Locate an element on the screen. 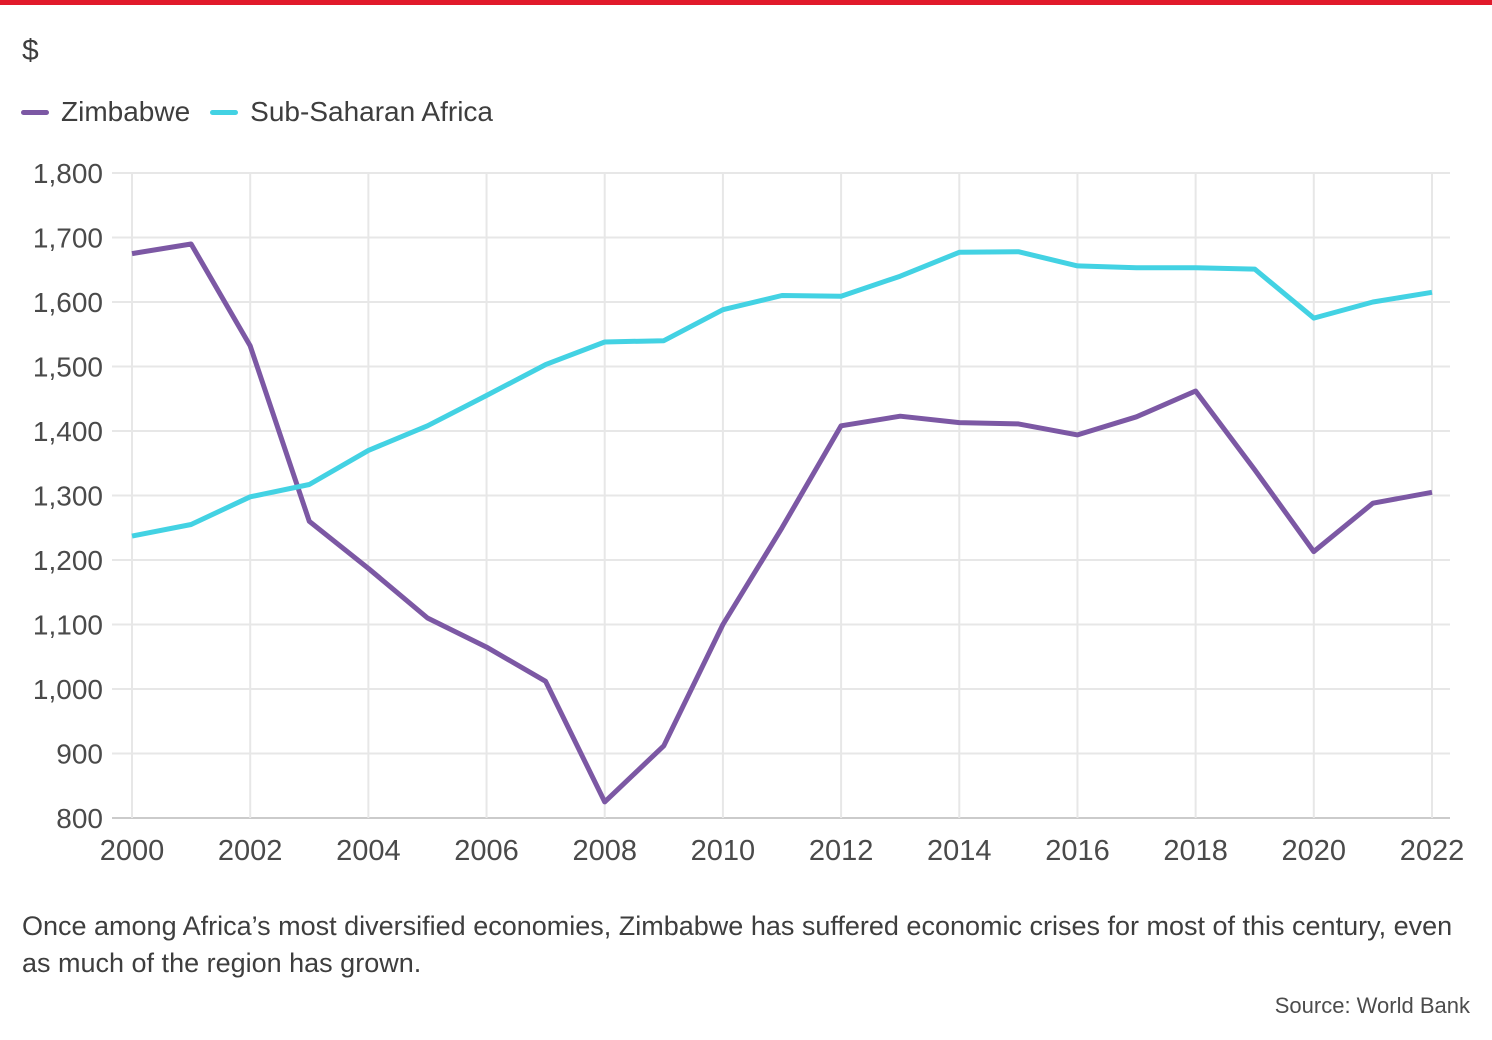 The height and width of the screenshot is (1040, 1492). x-tick-label: 2008 is located at coordinates (604, 851).